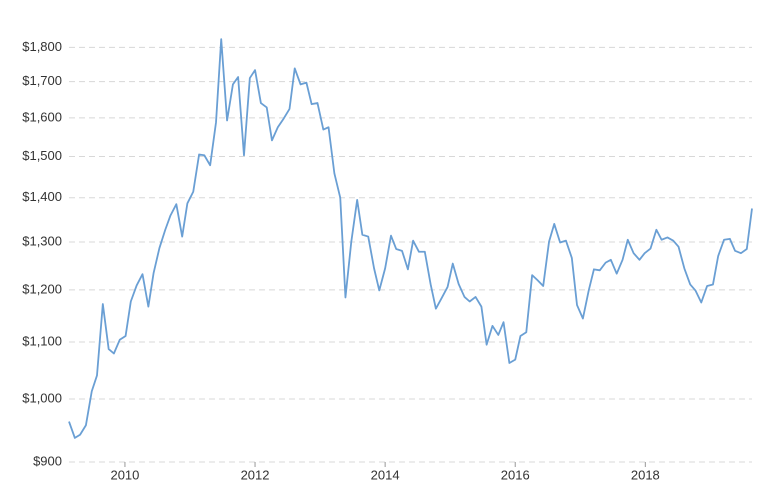 This screenshot has width=768, height=484. I want to click on y-tick-label: $1,200, so click(42, 288).